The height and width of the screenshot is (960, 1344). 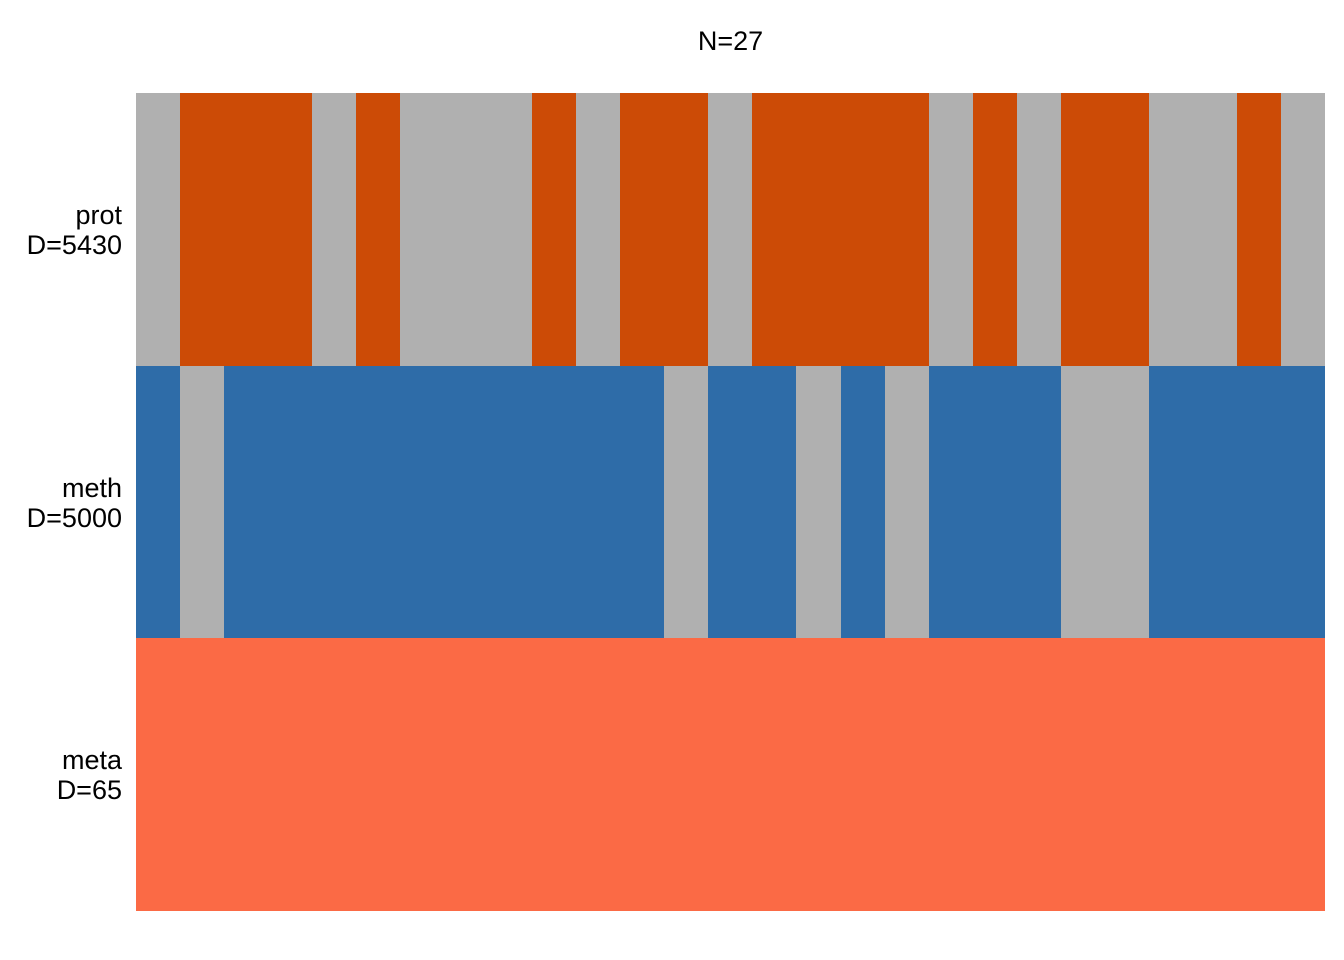 I want to click on plot-title: N=27, so click(x=730, y=41).